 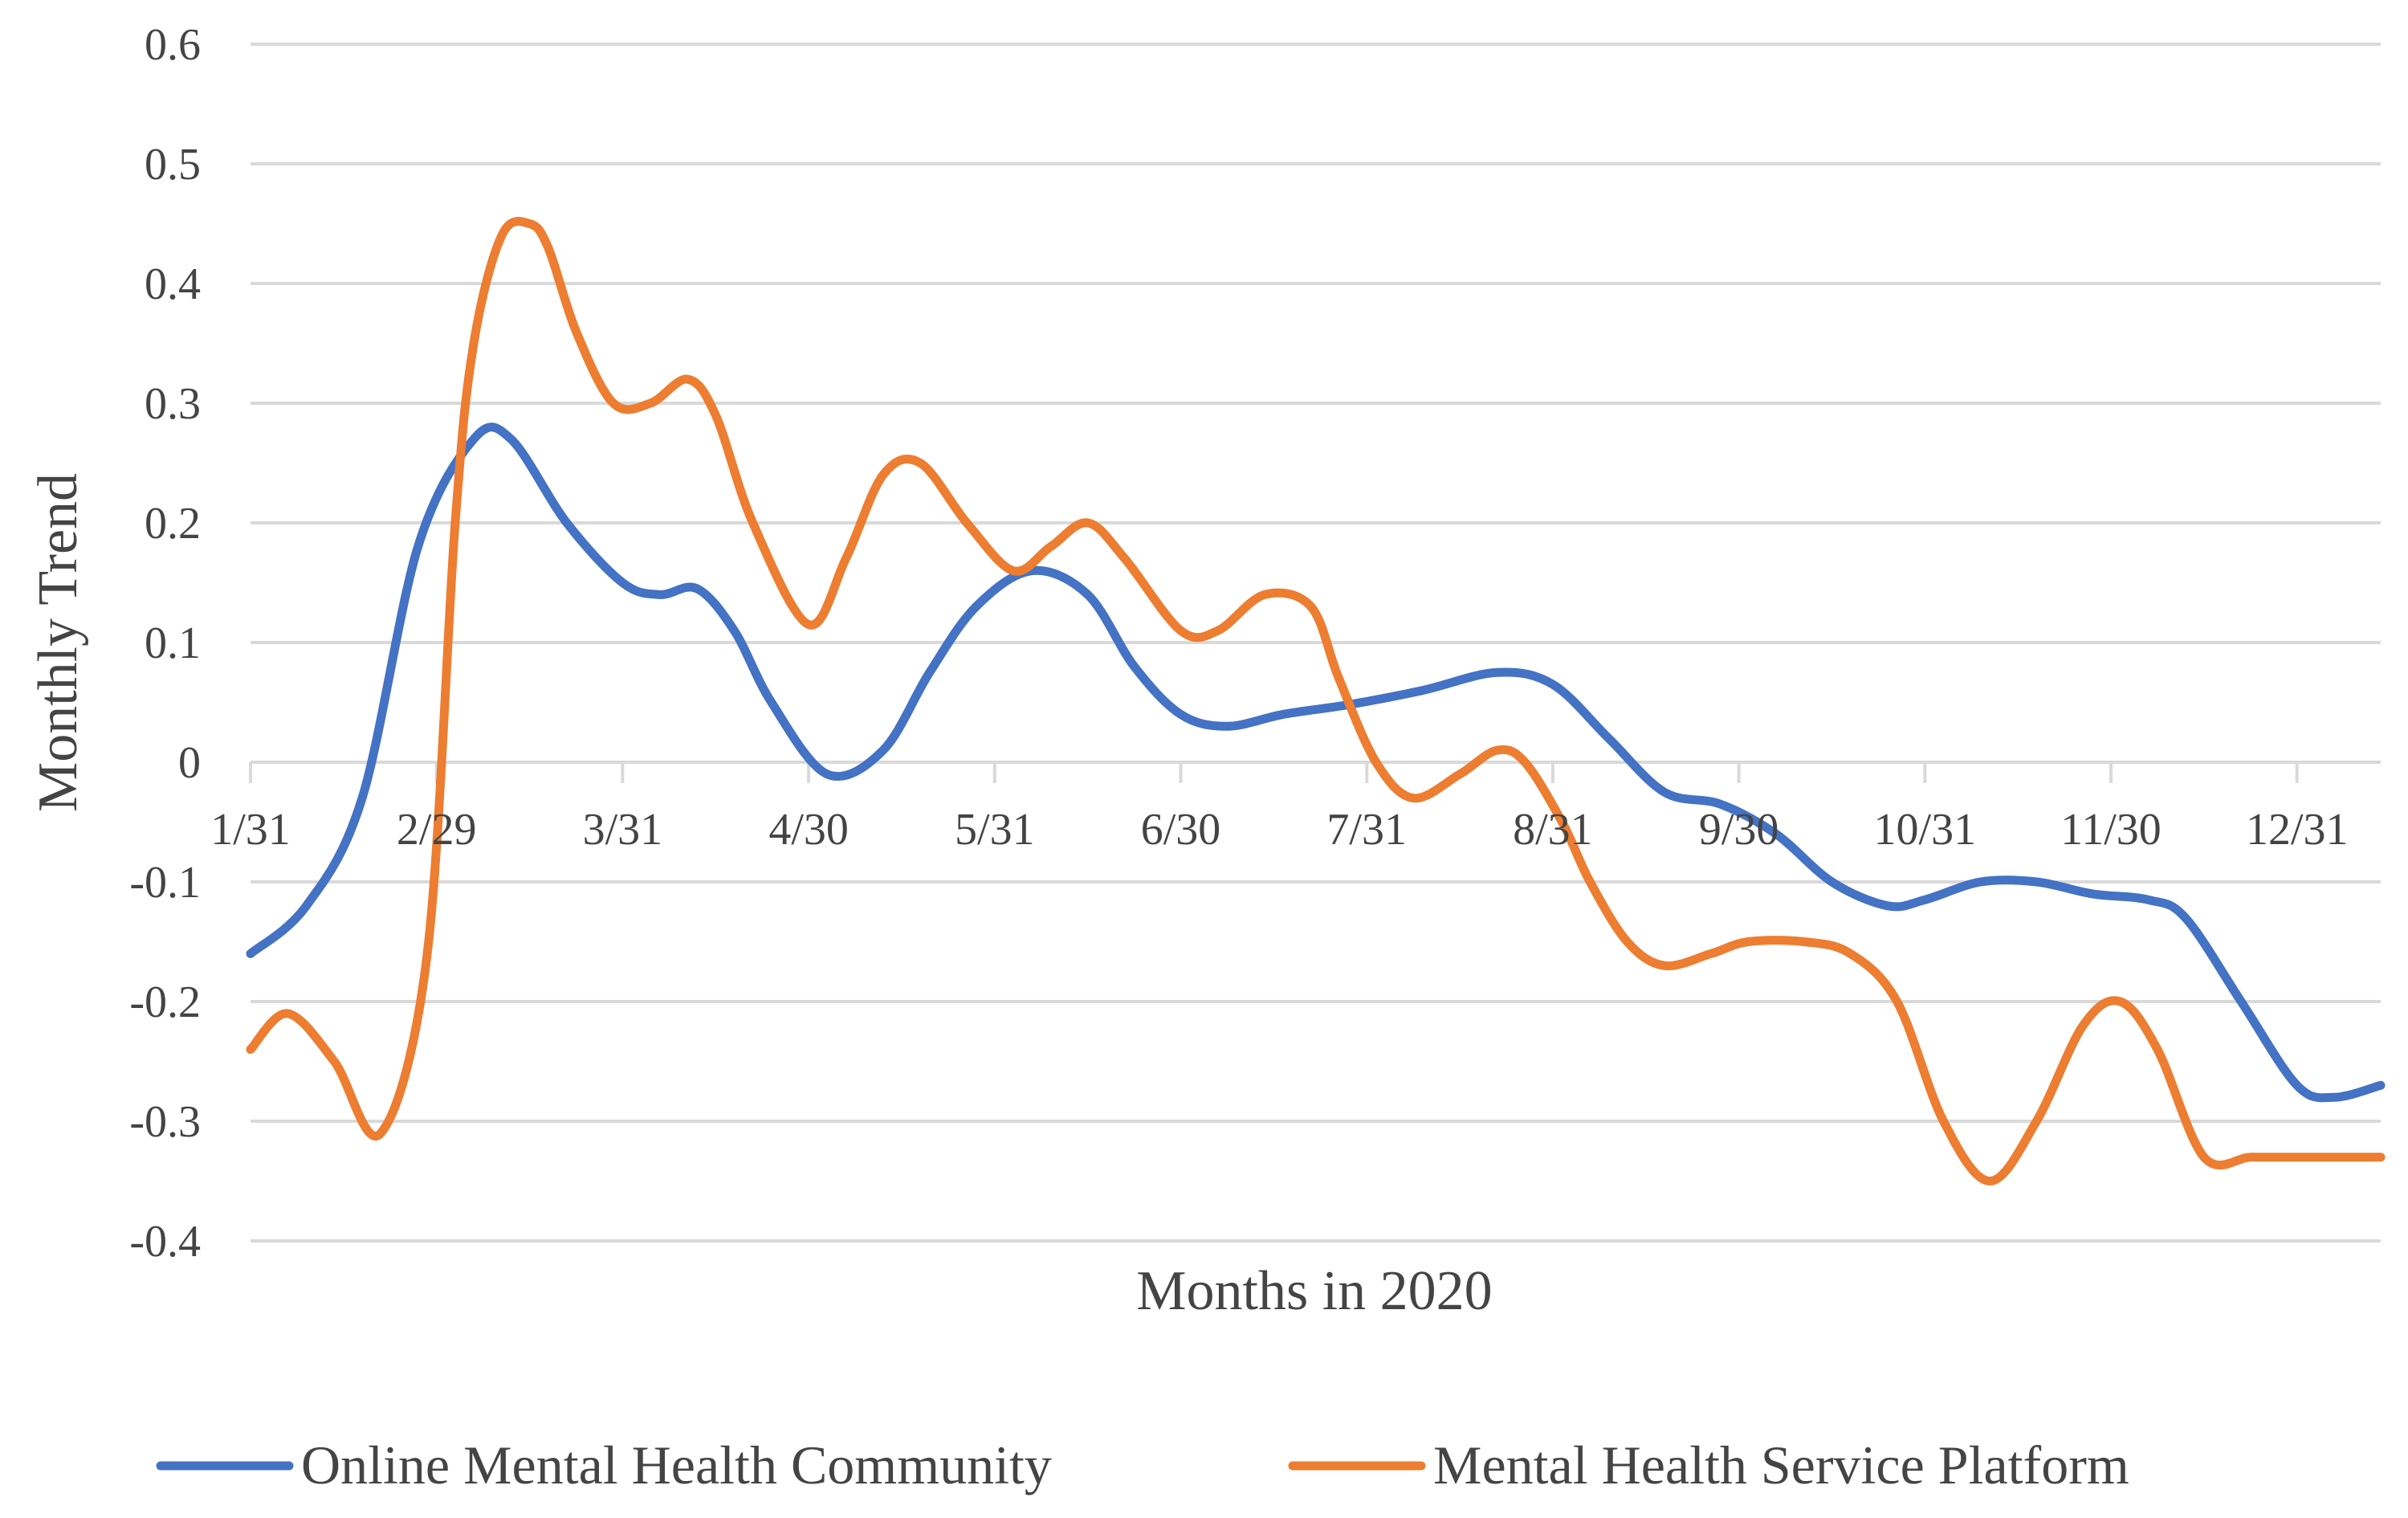 I want to click on y-tick-label: -0.3, so click(x=165, y=1122).